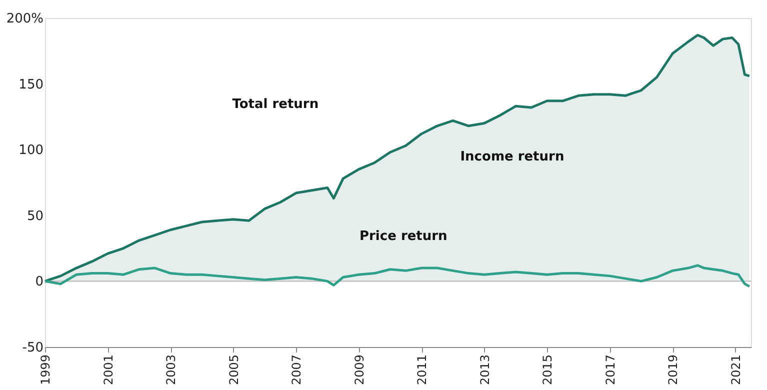 This screenshot has height=390, width=767. What do you see at coordinates (31, 84) in the screenshot?
I see `y-tick-label: 150` at bounding box center [31, 84].